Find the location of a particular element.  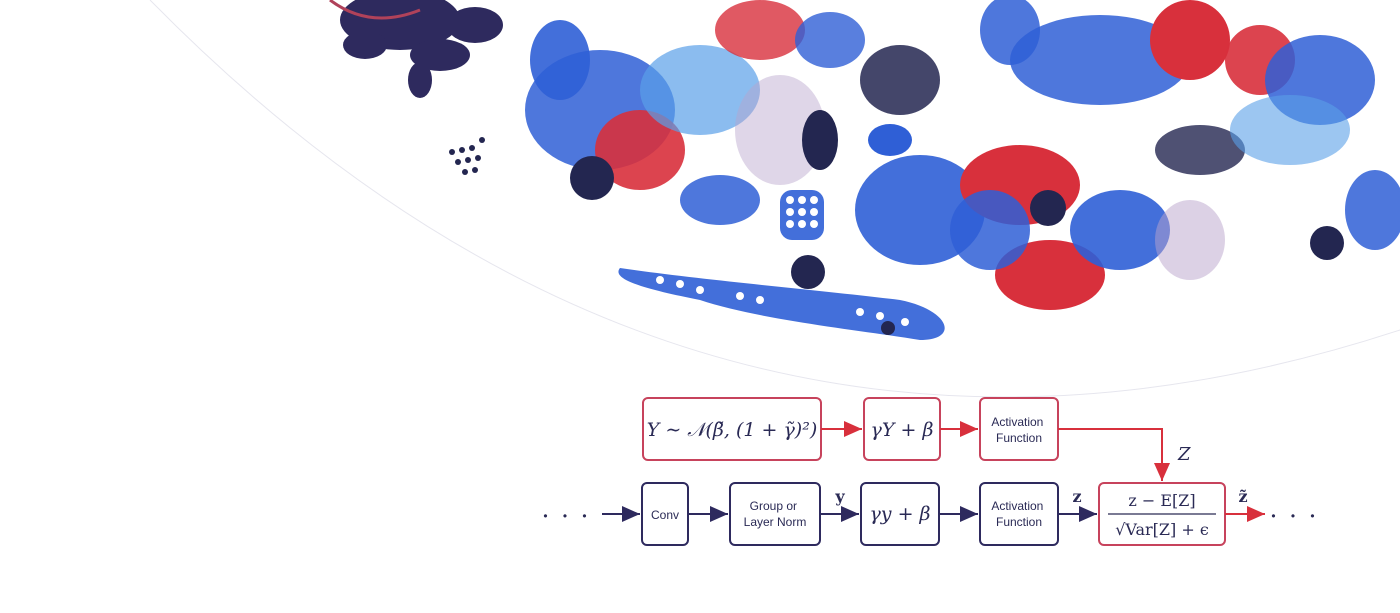

top-affine-formula: γY + β is located at coordinates (902, 430).